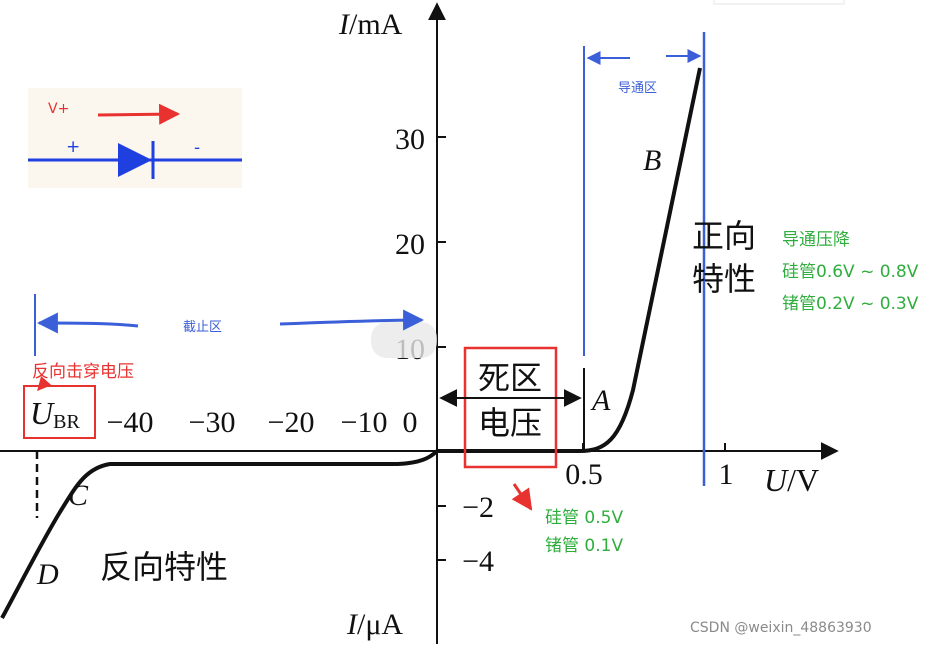  Describe the element at coordinates (130, 422) in the screenshot. I see `x-tick-neg40: −40` at that location.